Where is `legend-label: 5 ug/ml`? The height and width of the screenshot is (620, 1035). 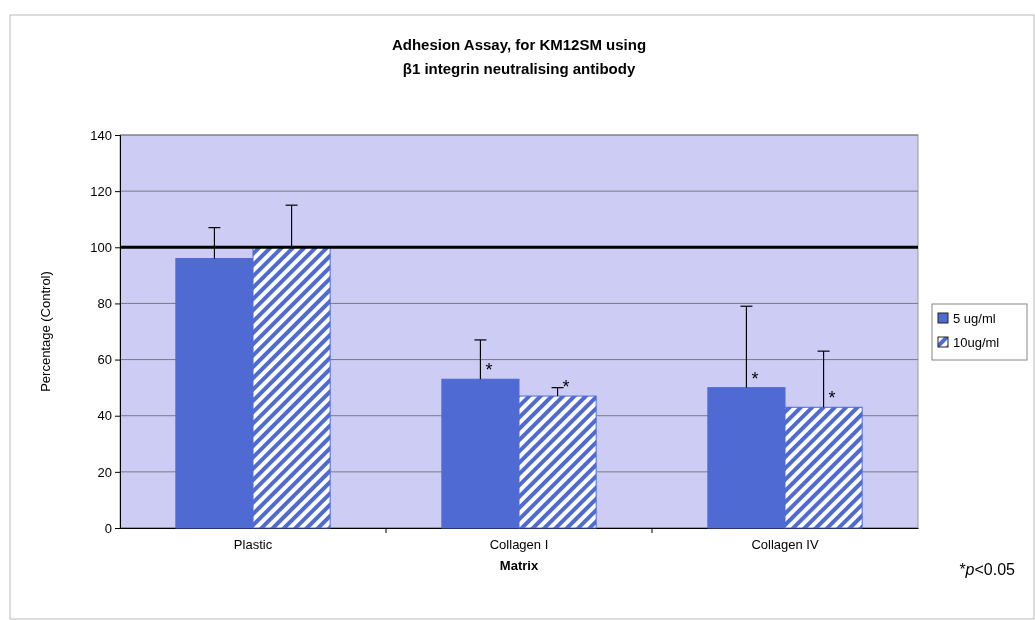 legend-label: 5 ug/ml is located at coordinates (974, 318).